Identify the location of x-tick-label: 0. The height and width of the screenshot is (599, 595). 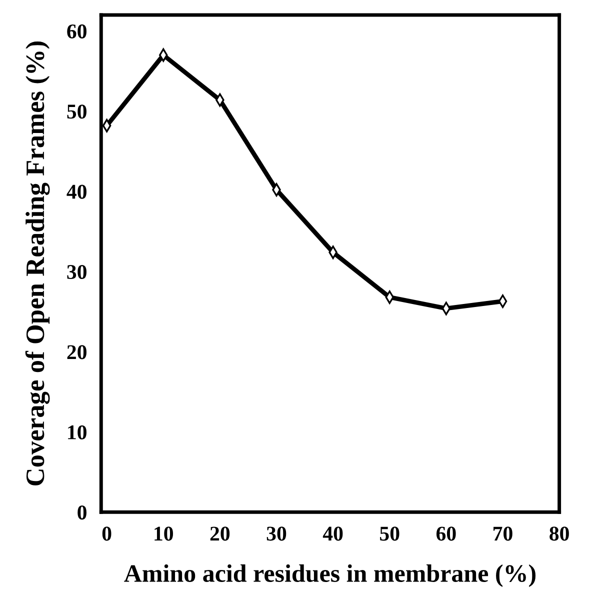
(107, 533).